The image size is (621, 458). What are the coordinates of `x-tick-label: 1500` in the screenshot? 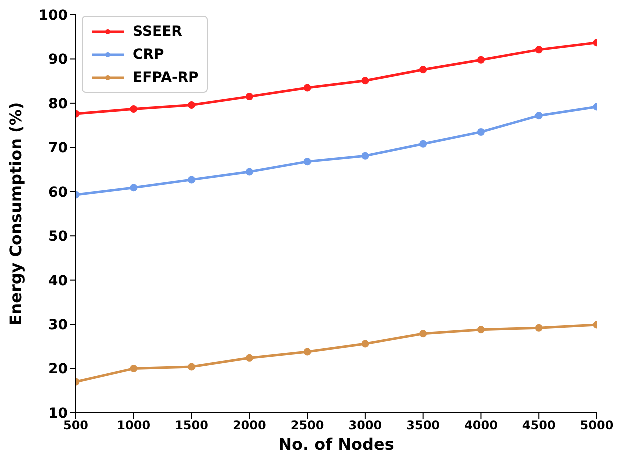 It's located at (191, 425).